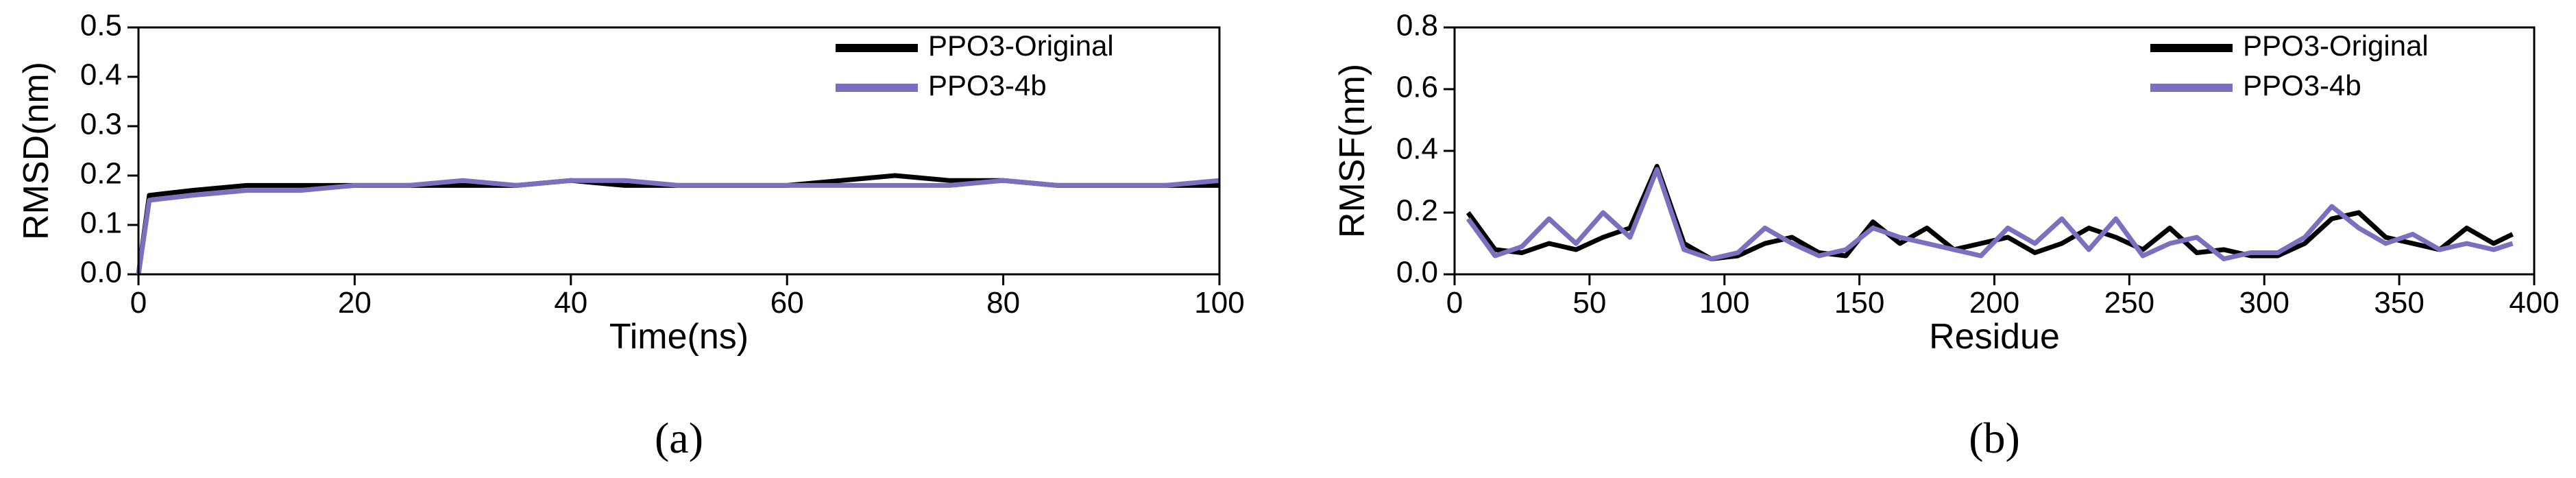 This screenshot has width=2576, height=478. Describe the element at coordinates (2534, 303) in the screenshot. I see `x-tick-label: 400` at that location.